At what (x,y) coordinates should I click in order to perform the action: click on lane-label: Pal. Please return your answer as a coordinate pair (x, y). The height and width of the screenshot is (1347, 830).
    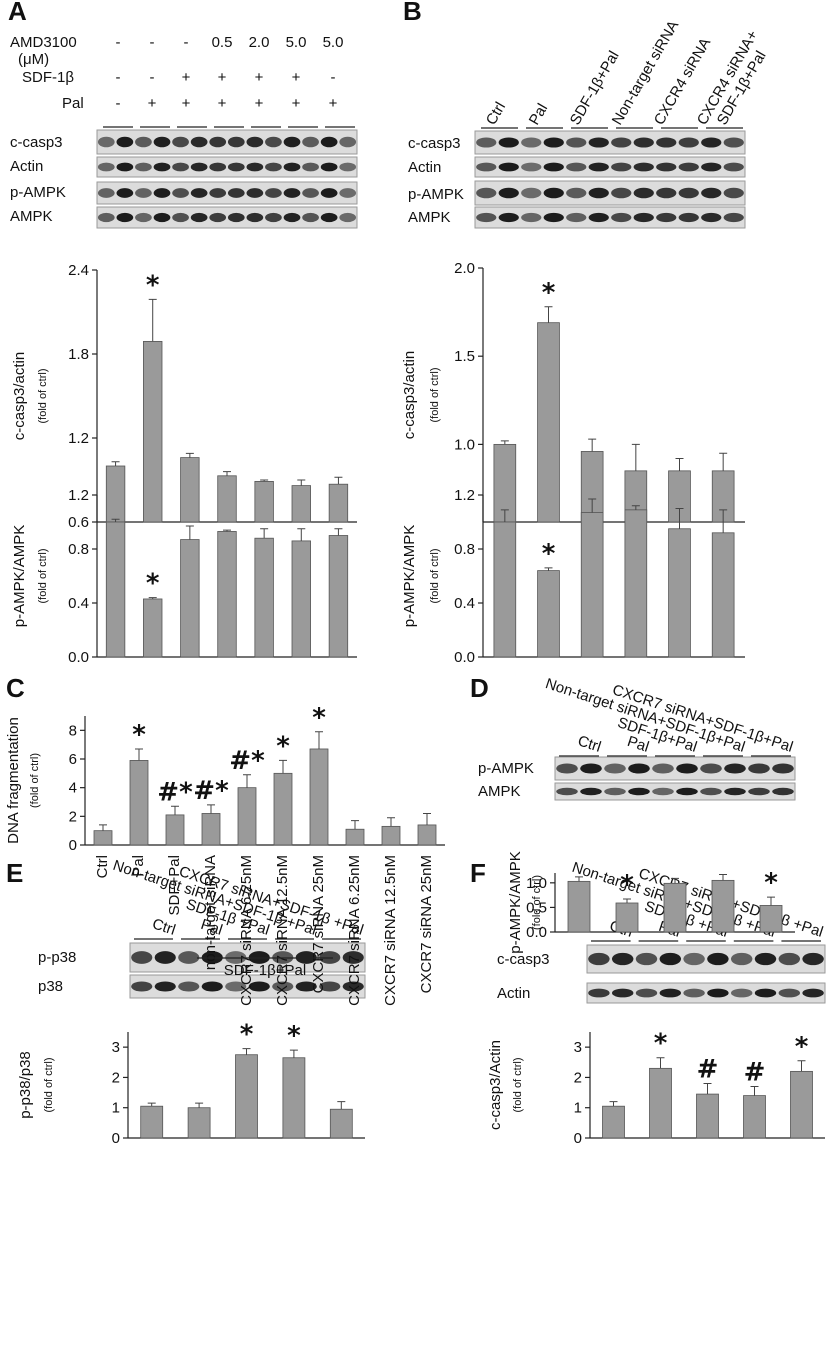
    Looking at the image, I should click on (212, 927).